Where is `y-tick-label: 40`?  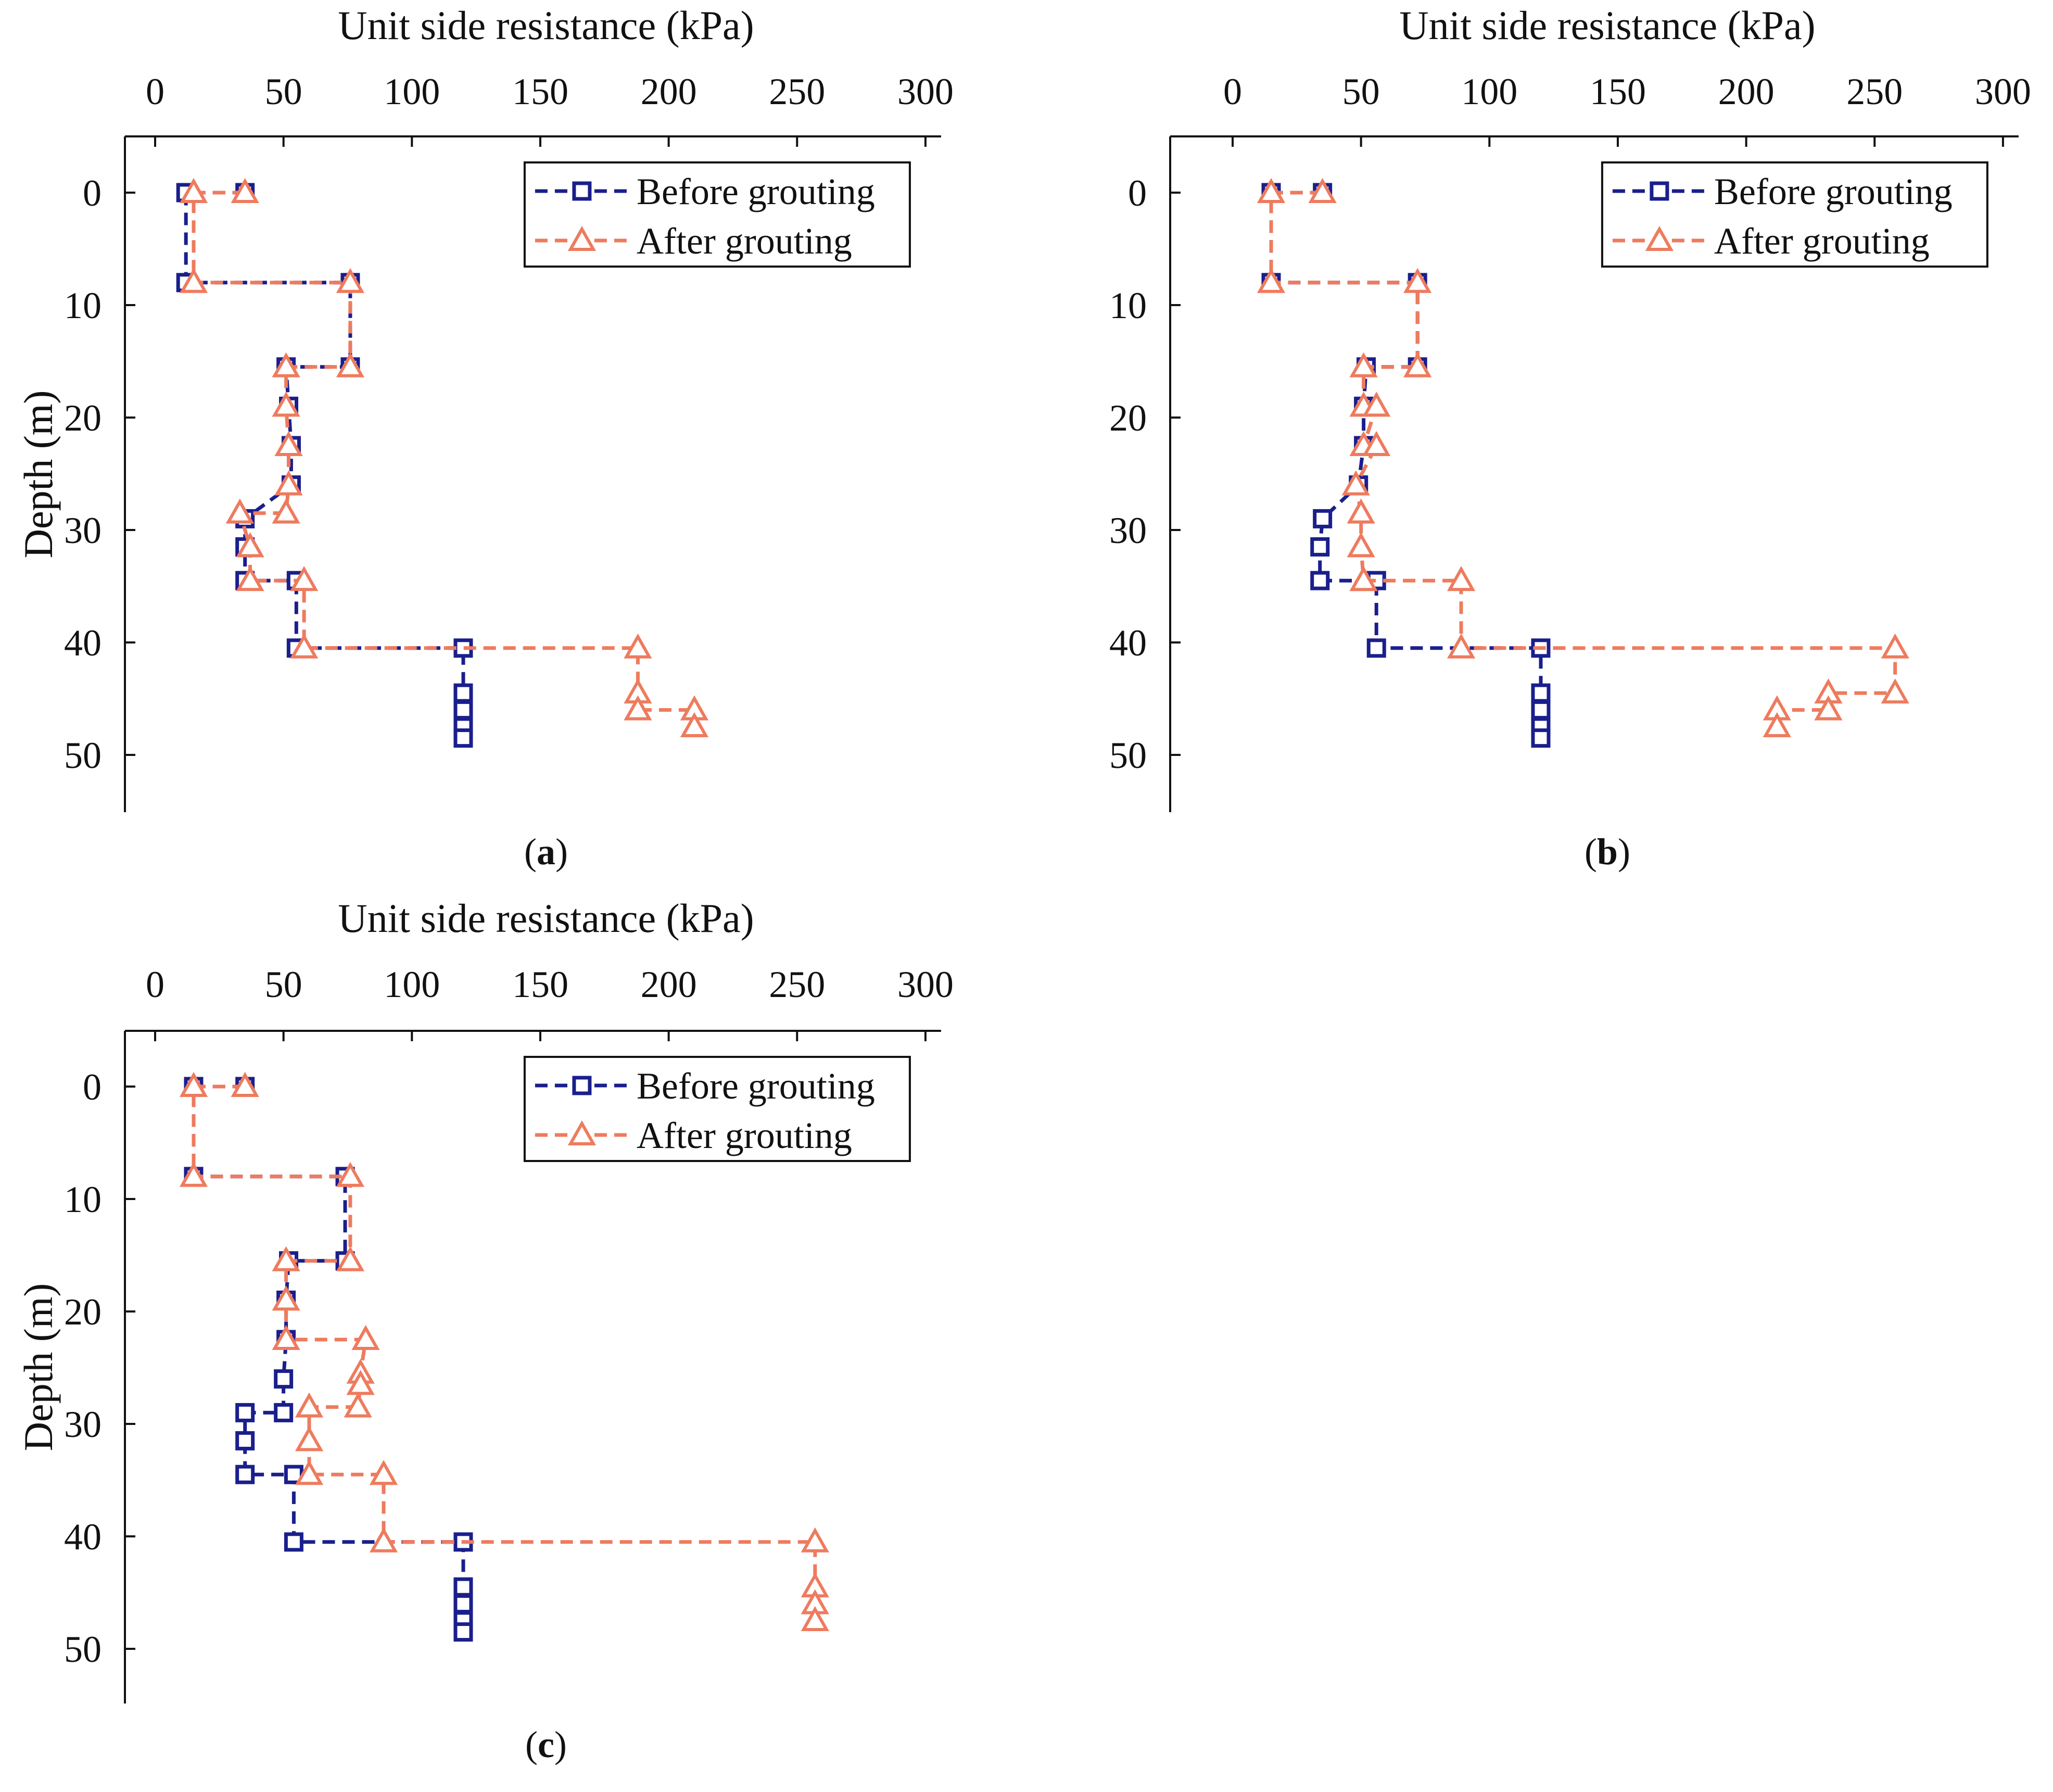
y-tick-label: 40 is located at coordinates (83, 643).